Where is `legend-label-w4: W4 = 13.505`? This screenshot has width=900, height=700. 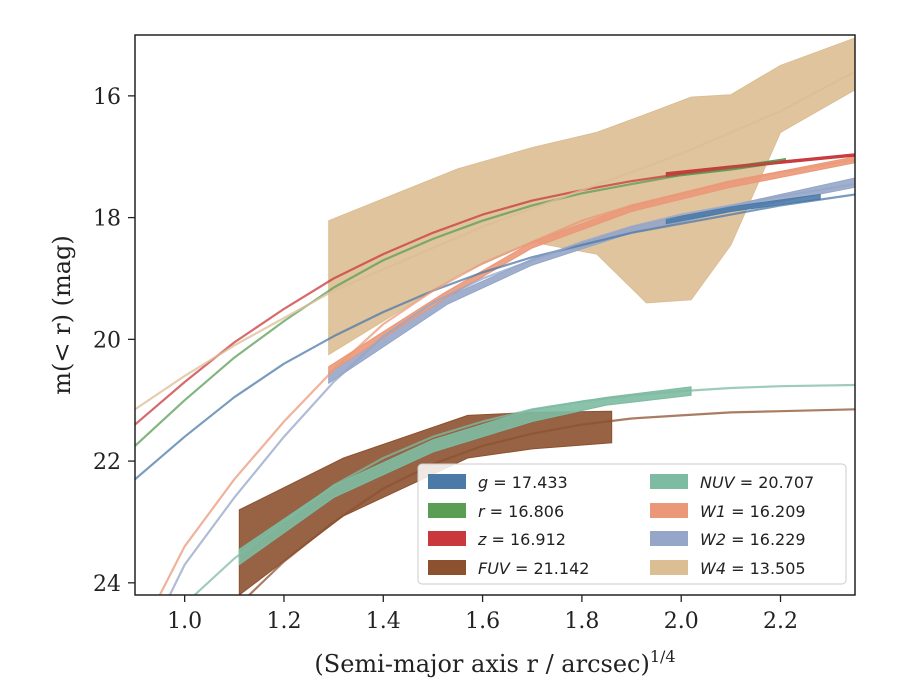
legend-label-w4: W4 = 13.505 is located at coordinates (753, 568).